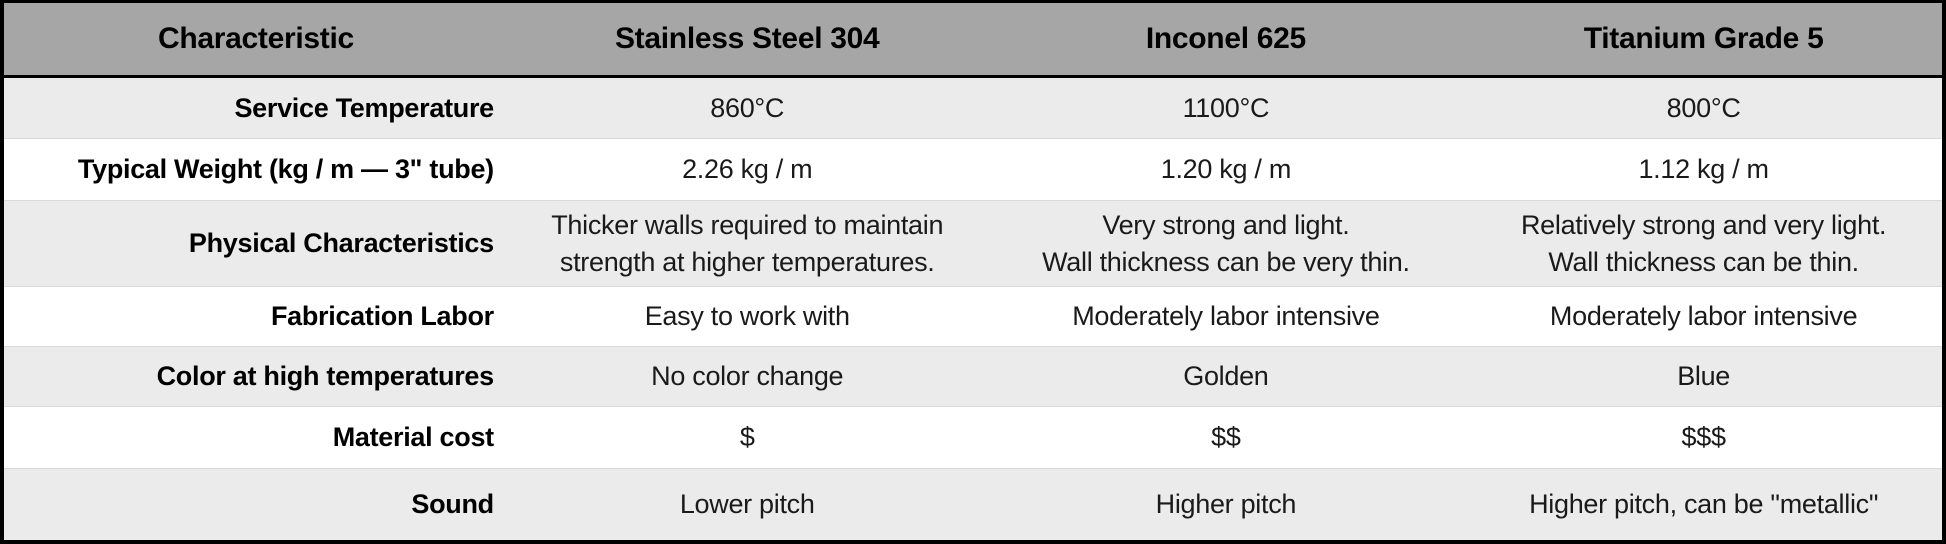  Describe the element at coordinates (1703, 169) in the screenshot. I see `cell-value: 1.12 kg / m` at that location.